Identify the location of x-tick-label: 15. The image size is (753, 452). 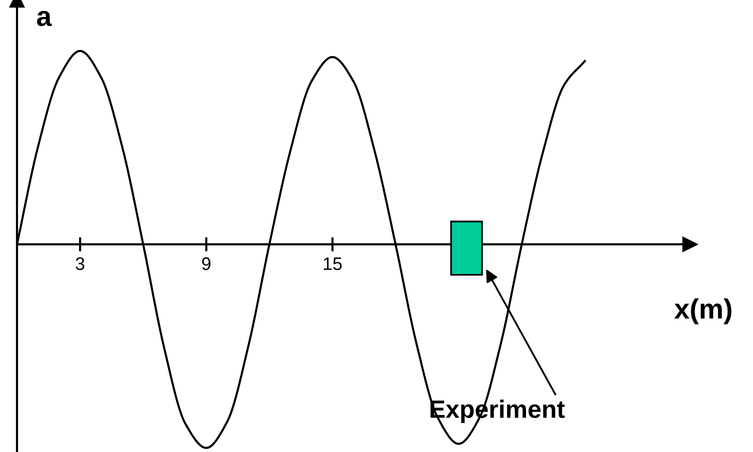
(333, 263).